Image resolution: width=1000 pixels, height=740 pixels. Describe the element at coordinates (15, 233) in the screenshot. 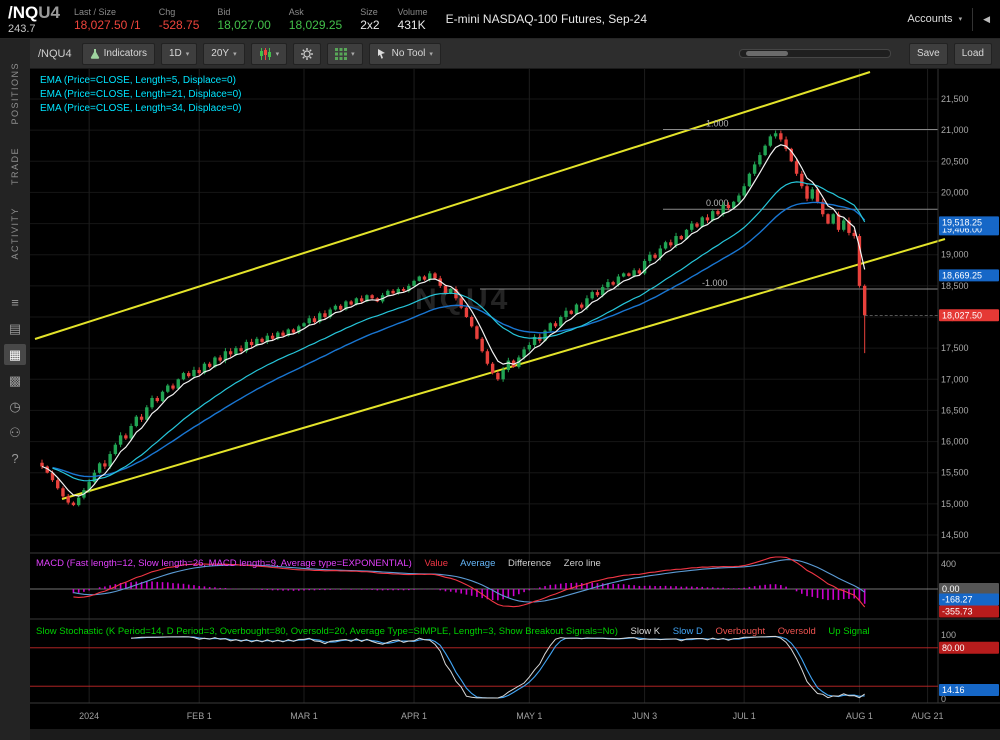

I see `sidebar-tab-activity: ACTIVITY` at that location.